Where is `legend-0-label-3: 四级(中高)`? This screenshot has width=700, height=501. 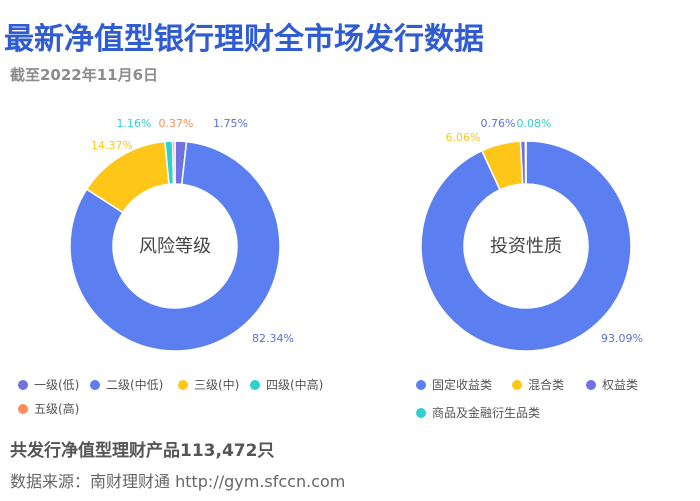 legend-0-label-3: 四级(中高) is located at coordinates (295, 385).